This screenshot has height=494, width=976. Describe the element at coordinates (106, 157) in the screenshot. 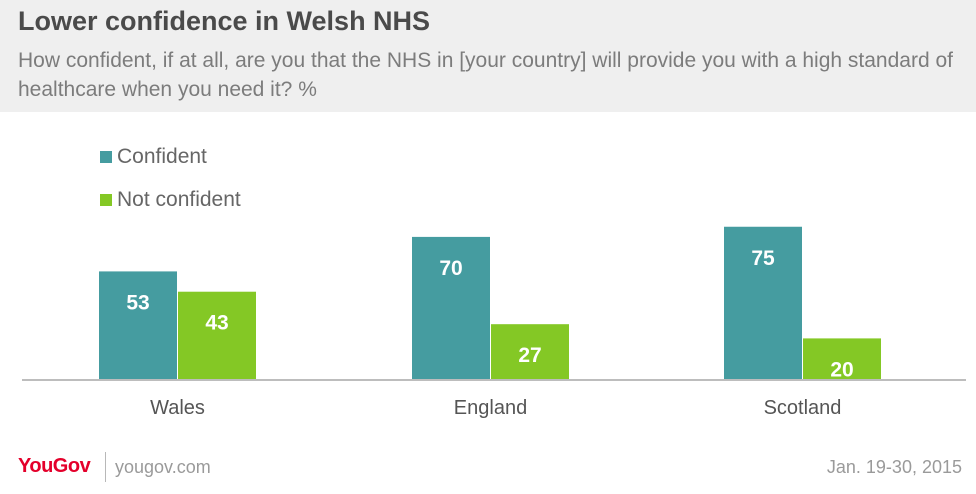

I see `legend-swatch-confident` at that location.